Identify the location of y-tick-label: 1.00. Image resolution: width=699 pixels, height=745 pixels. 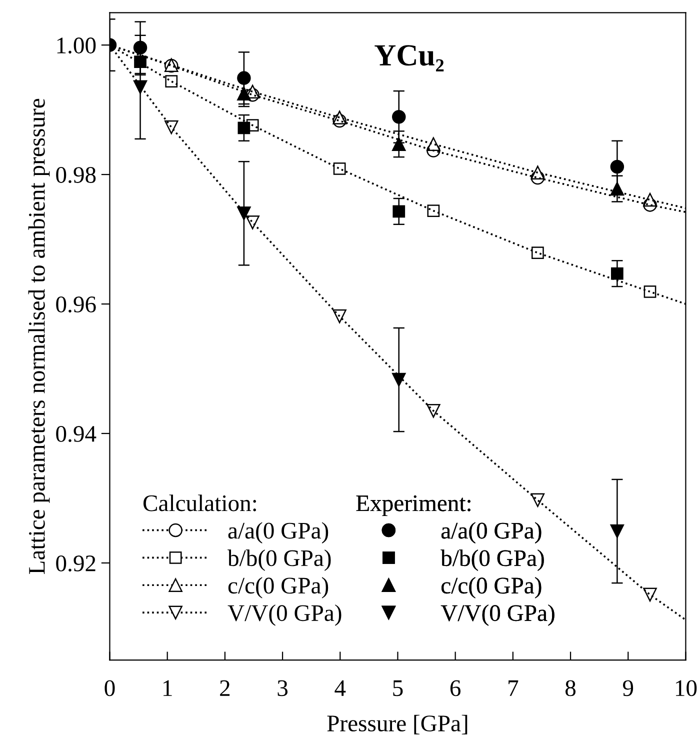
(76, 46).